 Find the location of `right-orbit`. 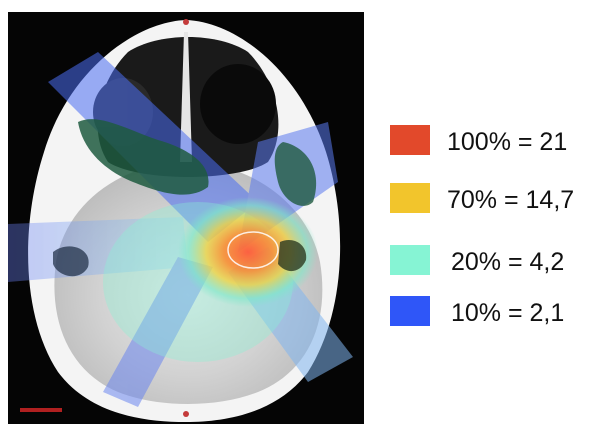

right-orbit is located at coordinates (238, 104).